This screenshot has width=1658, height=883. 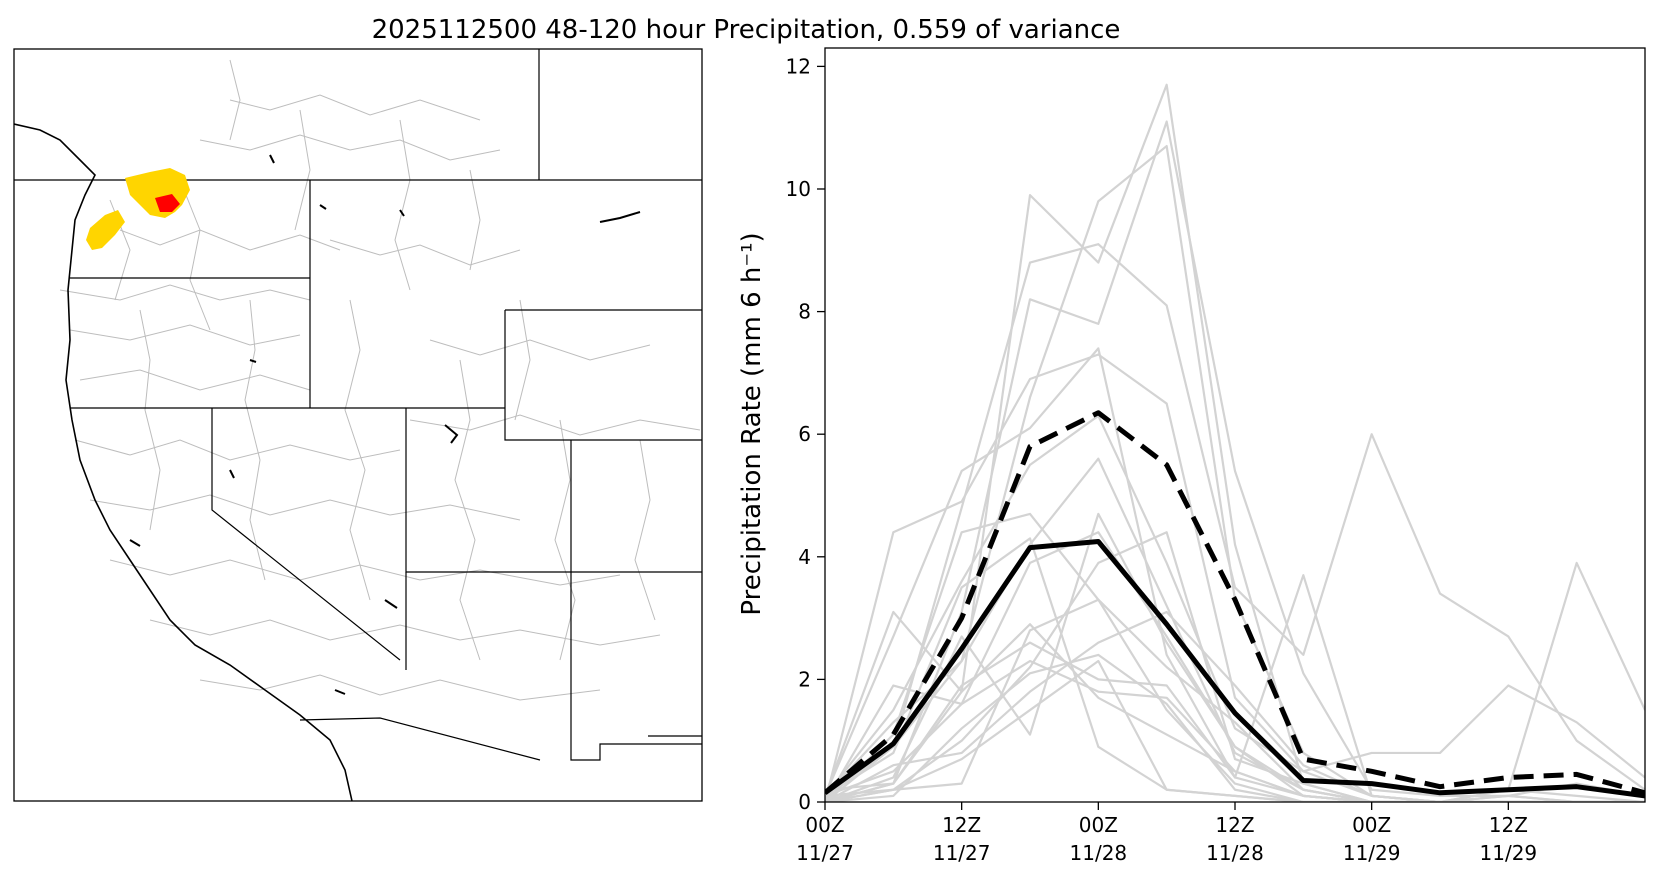 What do you see at coordinates (804, 802) in the screenshot?
I see `y-tick-label: 0` at bounding box center [804, 802].